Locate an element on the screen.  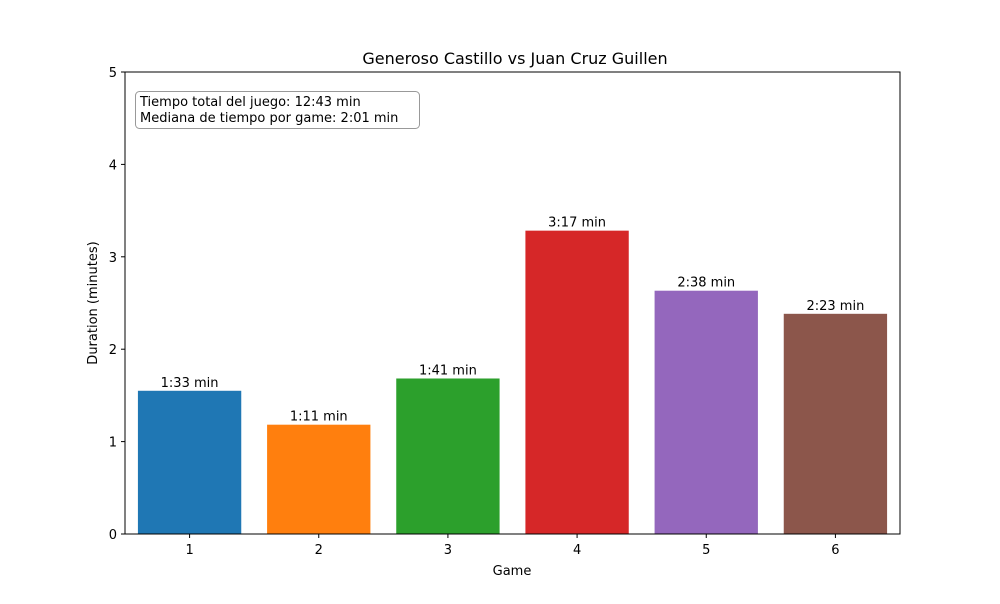
bar-value-label-game-4: 3:17 min is located at coordinates (577, 223).